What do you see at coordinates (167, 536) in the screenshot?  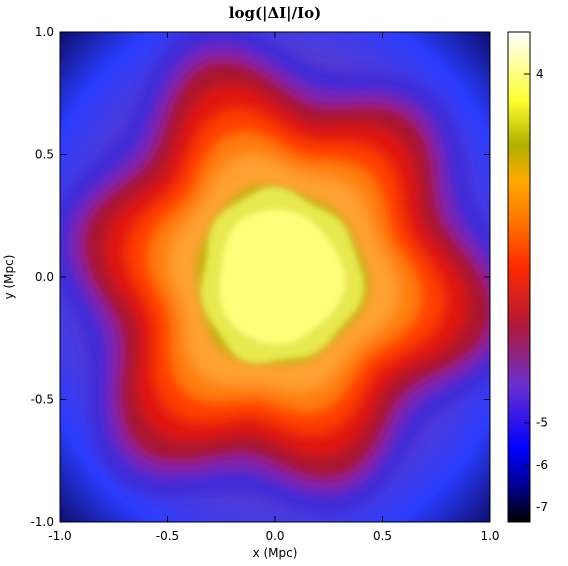 I see `x-tick-label: -0.5` at bounding box center [167, 536].